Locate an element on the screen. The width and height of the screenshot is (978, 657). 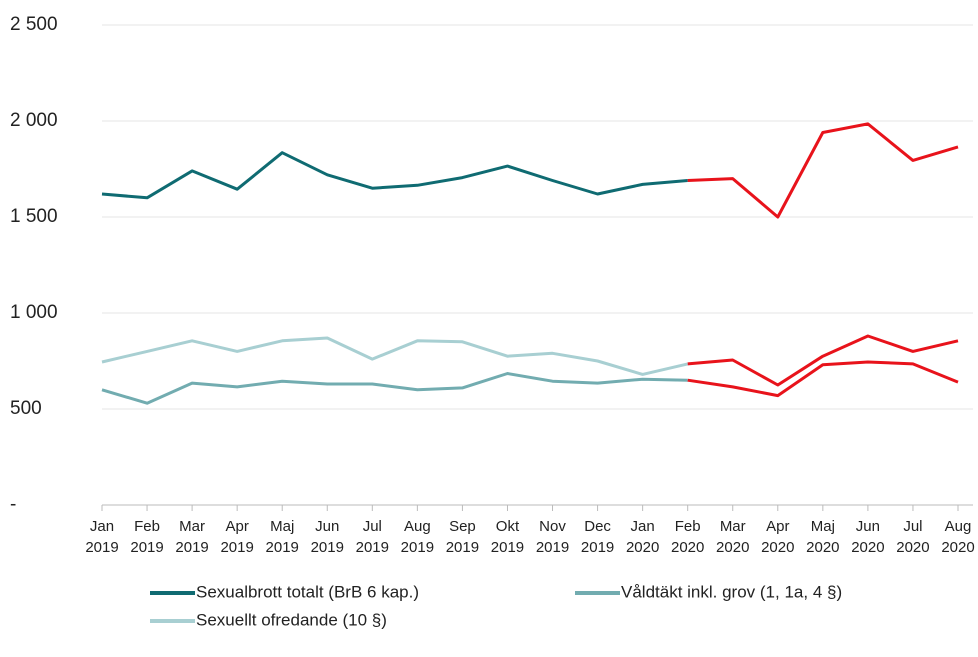
x-tick-label: Maj 2019 is located at coordinates (282, 537).